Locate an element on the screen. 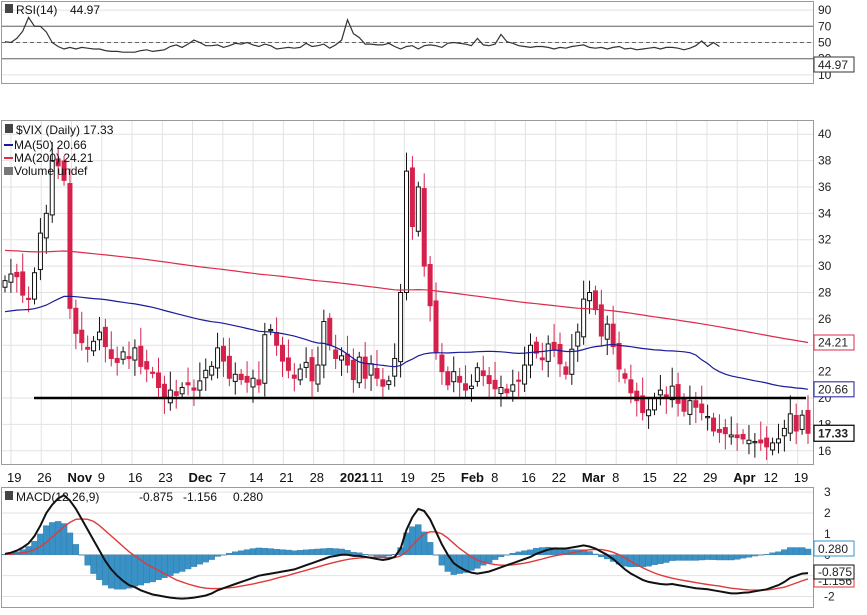  macd-tick-label: -2 is located at coordinates (829, 597).